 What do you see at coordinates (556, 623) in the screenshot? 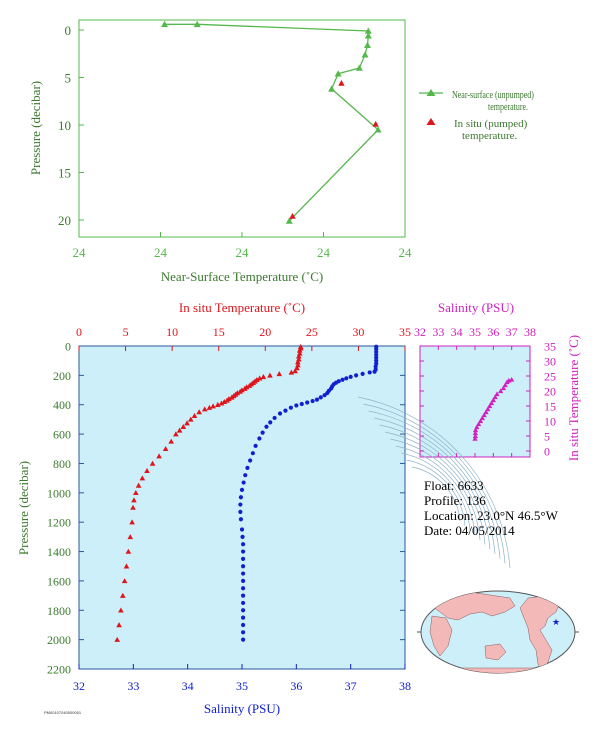
I see `float-location-star: ★` at bounding box center [556, 623].